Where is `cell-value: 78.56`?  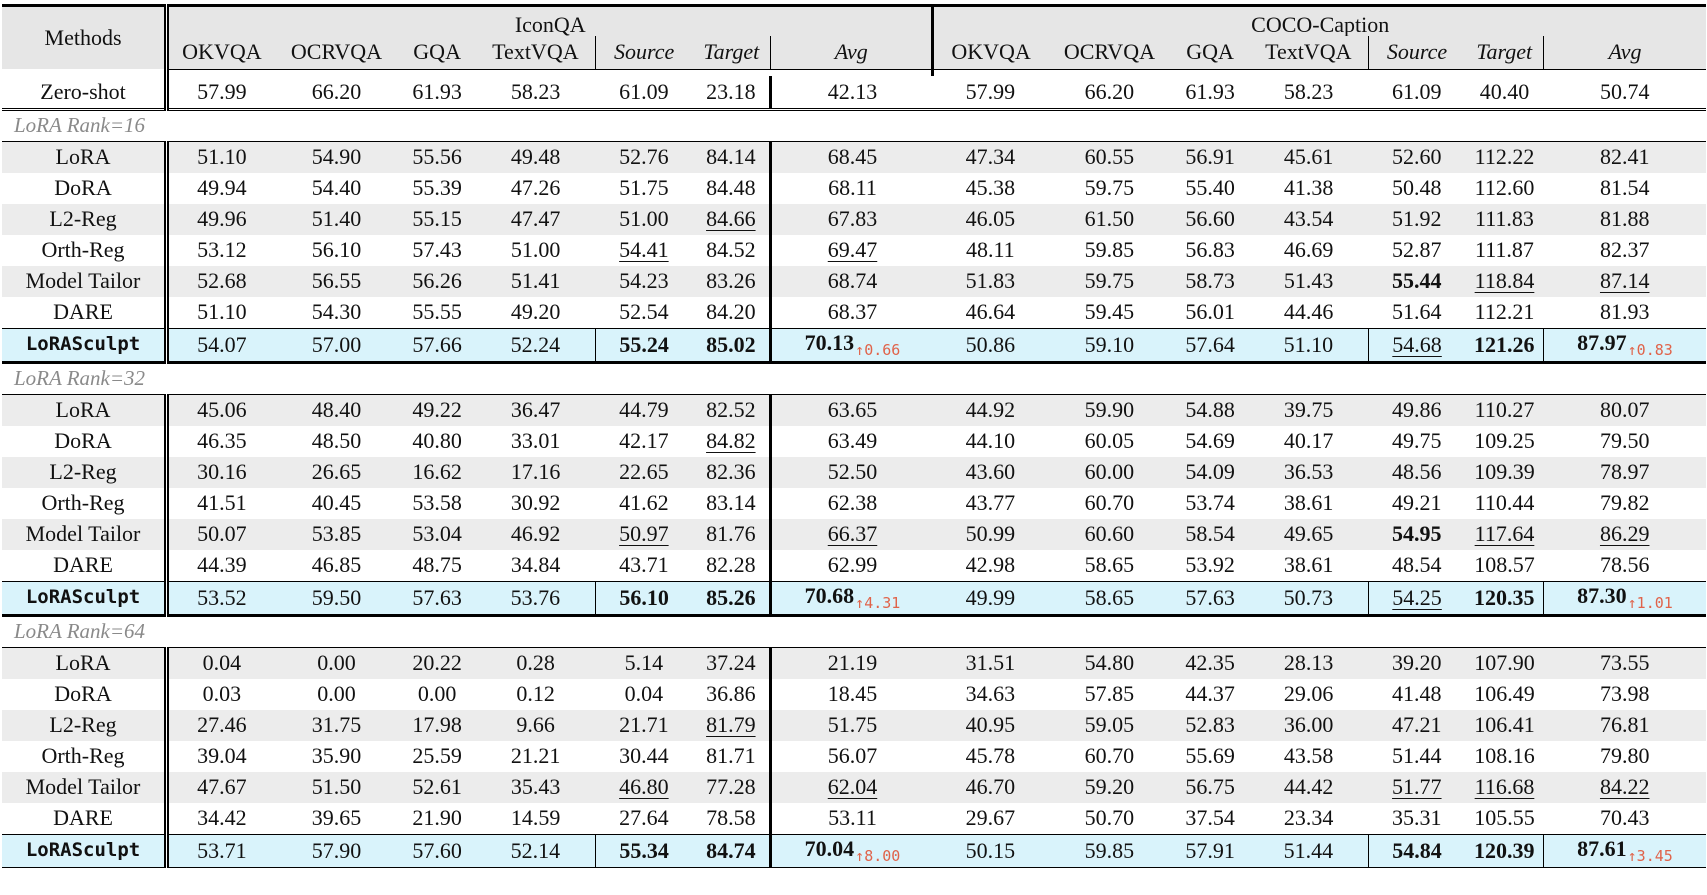 cell-value: 78.56 is located at coordinates (1624, 564).